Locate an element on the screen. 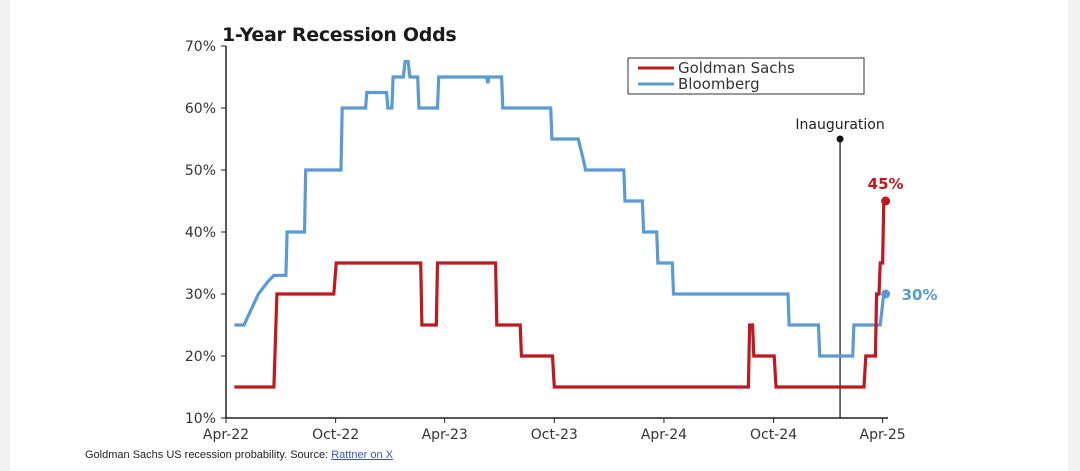 This screenshot has height=471, width=1080. y-tick-label: 50% is located at coordinates (200, 171).